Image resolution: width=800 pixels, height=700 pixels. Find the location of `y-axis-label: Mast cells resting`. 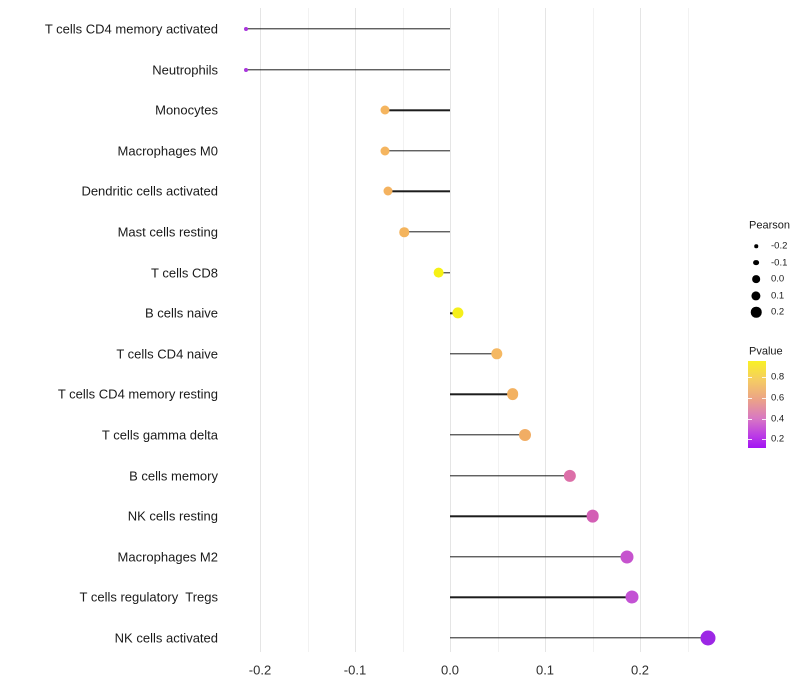

y-axis-label: Mast cells resting is located at coordinates (167, 232).